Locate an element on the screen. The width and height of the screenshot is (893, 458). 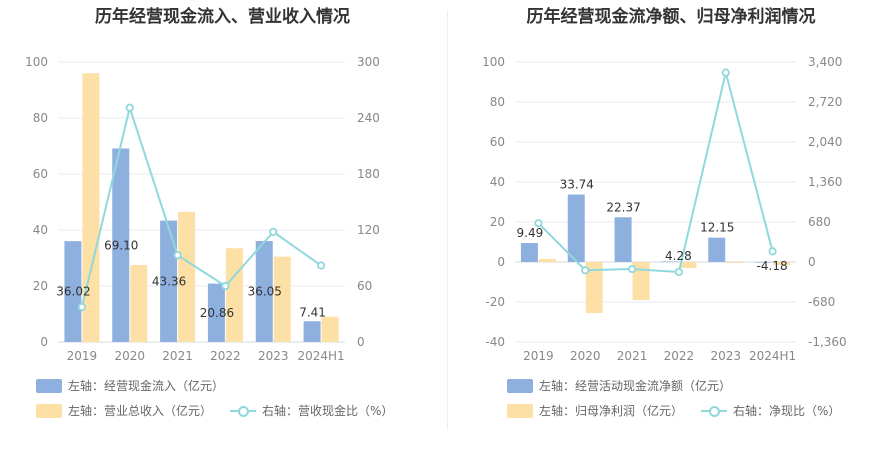
right-axis-tick-label: -680 is located at coordinates (821, 302).